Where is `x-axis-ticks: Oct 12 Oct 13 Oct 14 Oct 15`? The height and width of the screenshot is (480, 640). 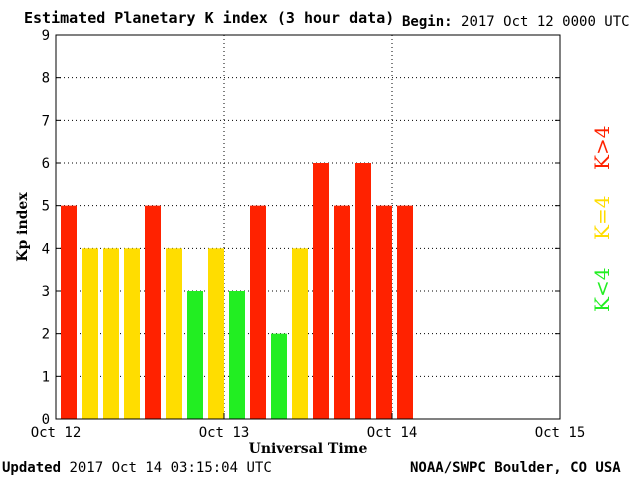 x-axis-ticks: Oct 12 Oct 13 Oct 14 Oct 15 is located at coordinates (308, 427).